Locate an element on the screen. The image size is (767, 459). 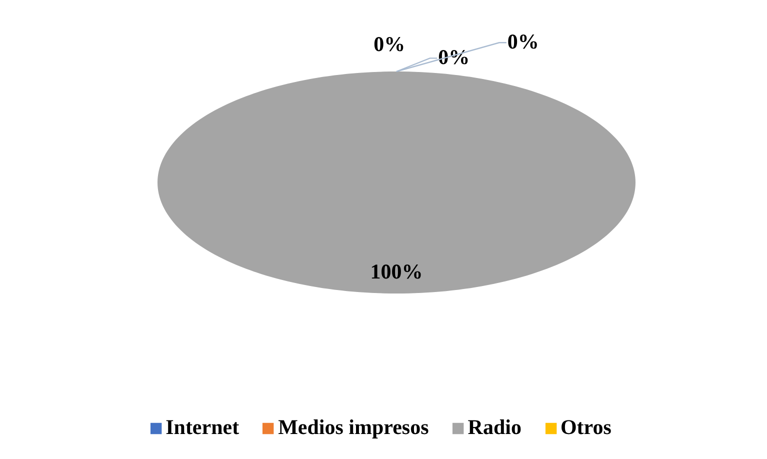
legend-label: Internet is located at coordinates (203, 427).